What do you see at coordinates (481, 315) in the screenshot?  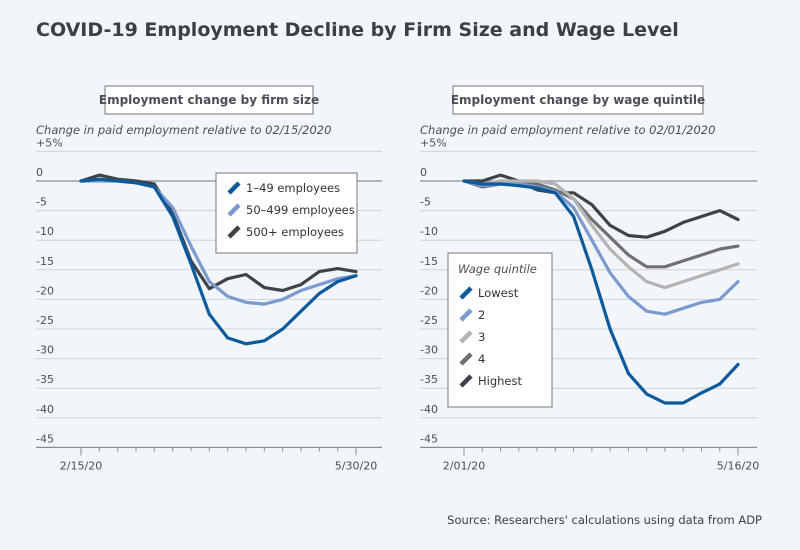 I see `legend-label: 2` at bounding box center [481, 315].